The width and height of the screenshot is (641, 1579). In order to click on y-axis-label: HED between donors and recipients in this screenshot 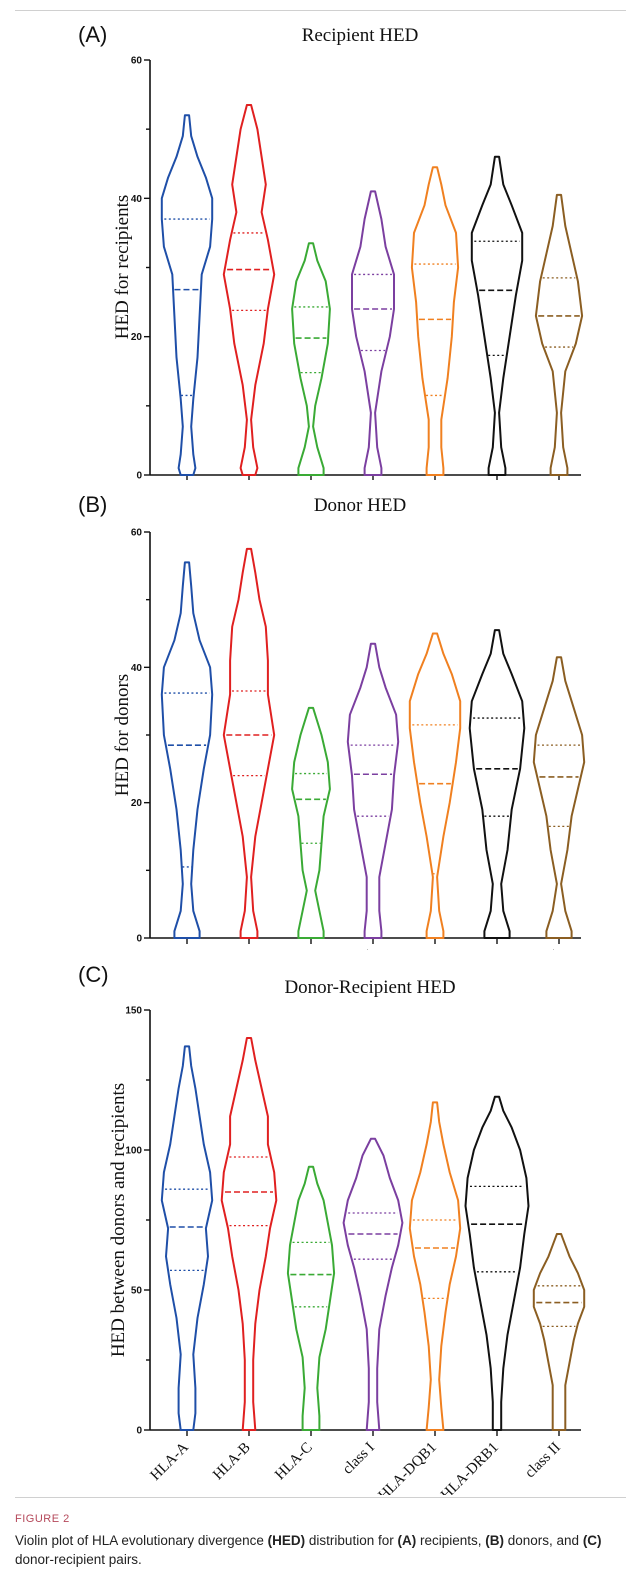, I will do `click(118, 1220)`.